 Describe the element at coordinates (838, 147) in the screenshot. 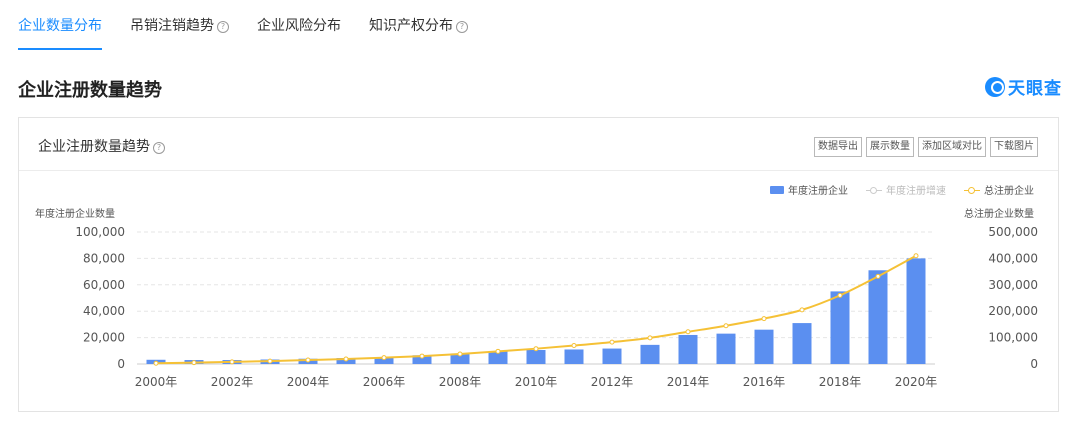

I see `export-data-button: 数据导出` at that location.